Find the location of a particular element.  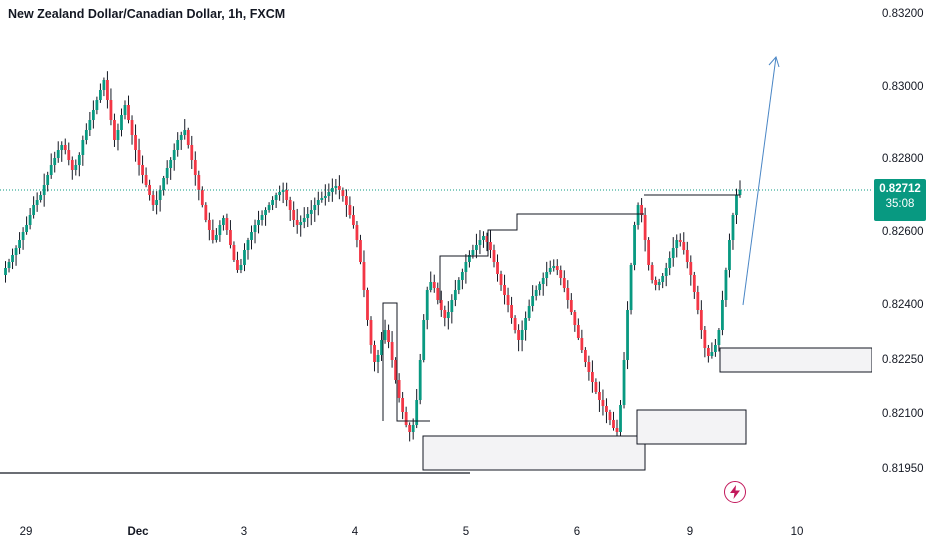

price-tick: 0.82600 is located at coordinates (903, 232).